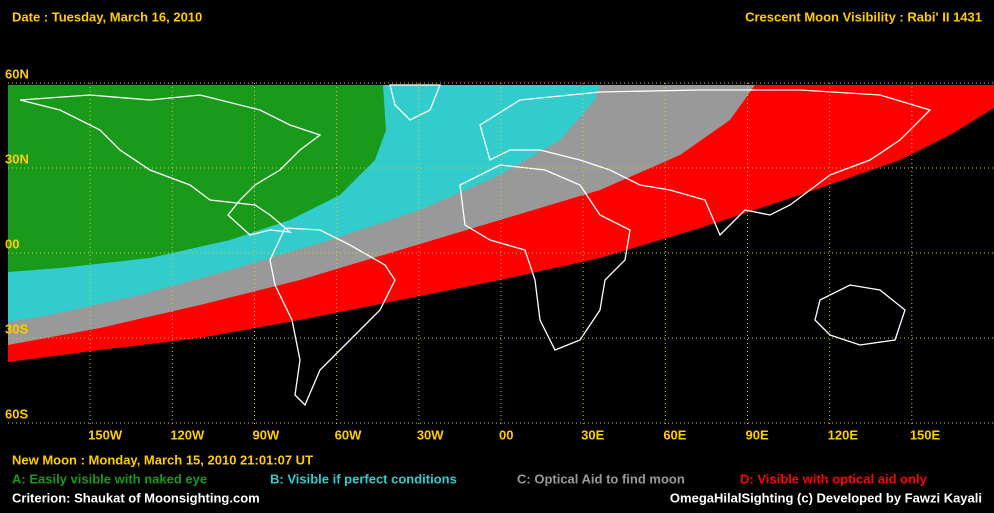  What do you see at coordinates (107, 16) in the screenshot?
I see `date: Date : Tuesday, March 16, 2010` at bounding box center [107, 16].